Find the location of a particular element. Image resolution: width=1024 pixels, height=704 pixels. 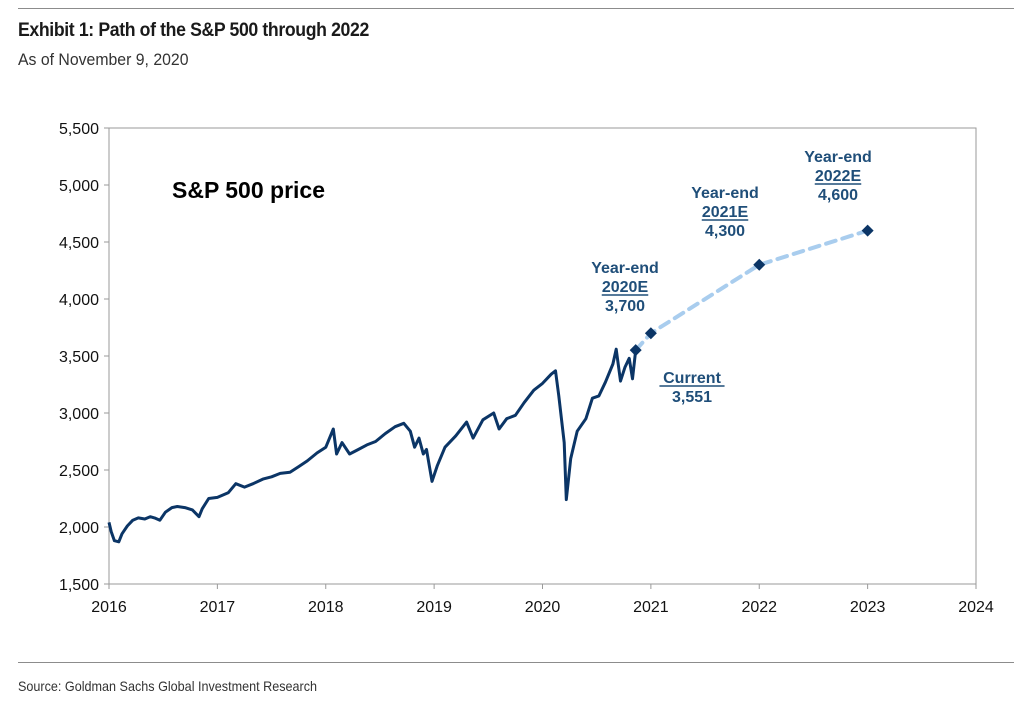

annotation-text: 2020E is located at coordinates (625, 287).